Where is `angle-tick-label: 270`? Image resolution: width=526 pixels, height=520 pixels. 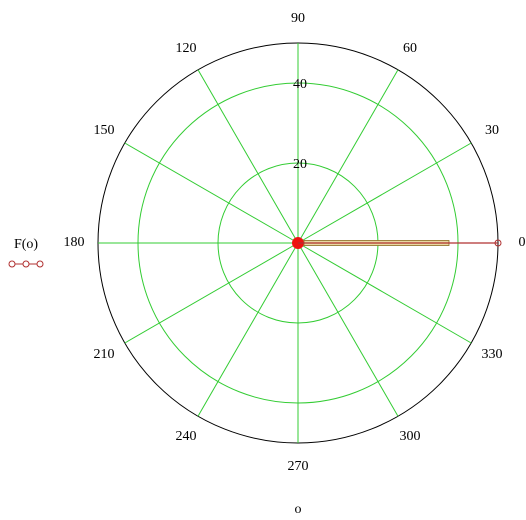 angle-tick-label: 270 is located at coordinates (298, 466).